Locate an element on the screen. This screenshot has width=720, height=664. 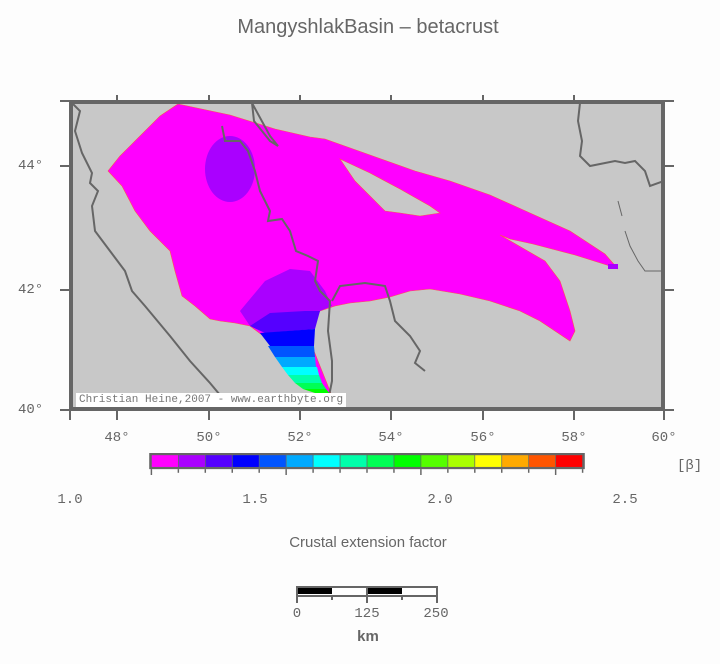
purple-anomaly-north is located at coordinates (230, 169).